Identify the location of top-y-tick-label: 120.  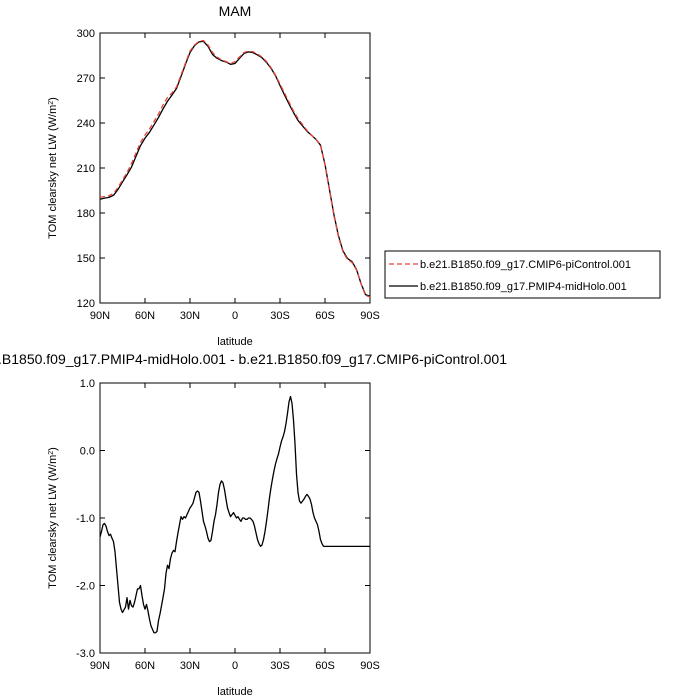
(86, 304).